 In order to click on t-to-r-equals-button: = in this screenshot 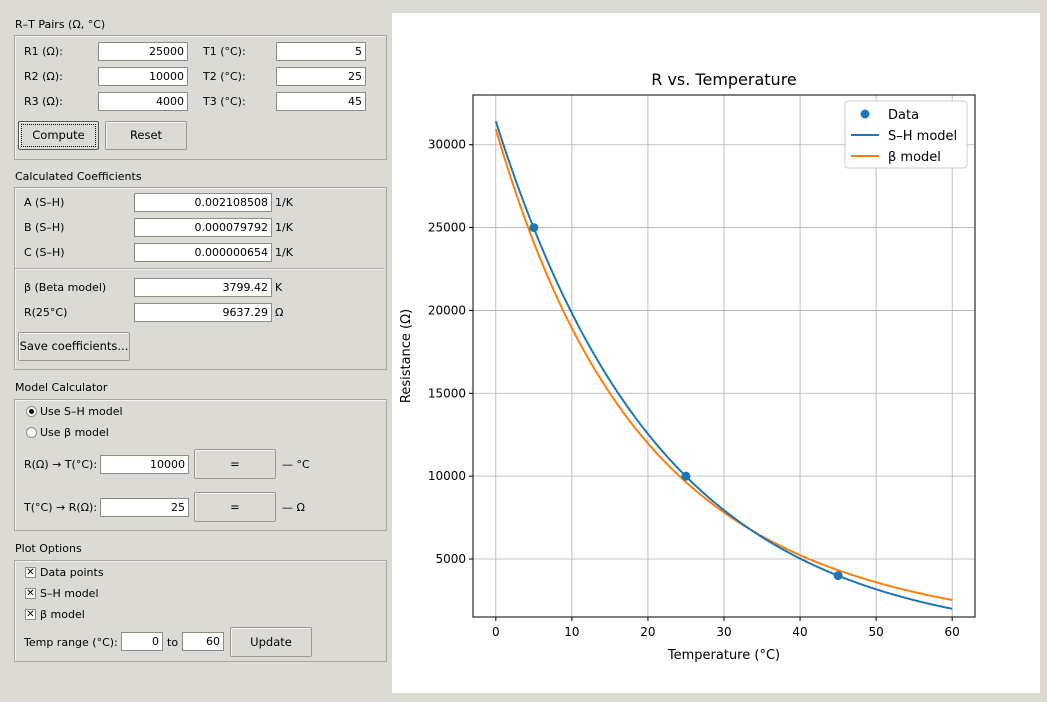, I will do `click(235, 507)`.